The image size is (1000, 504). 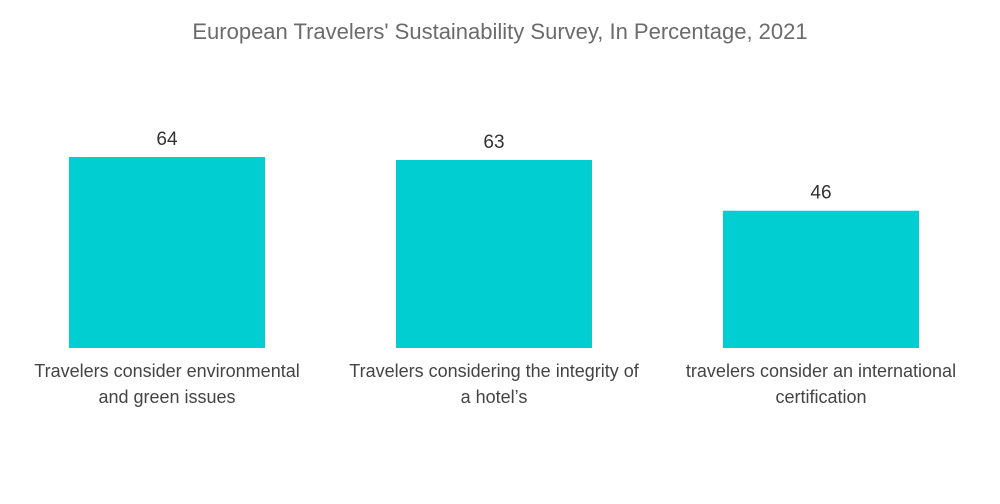 I want to click on category-label-3-line-2: certification, so click(x=820, y=397).